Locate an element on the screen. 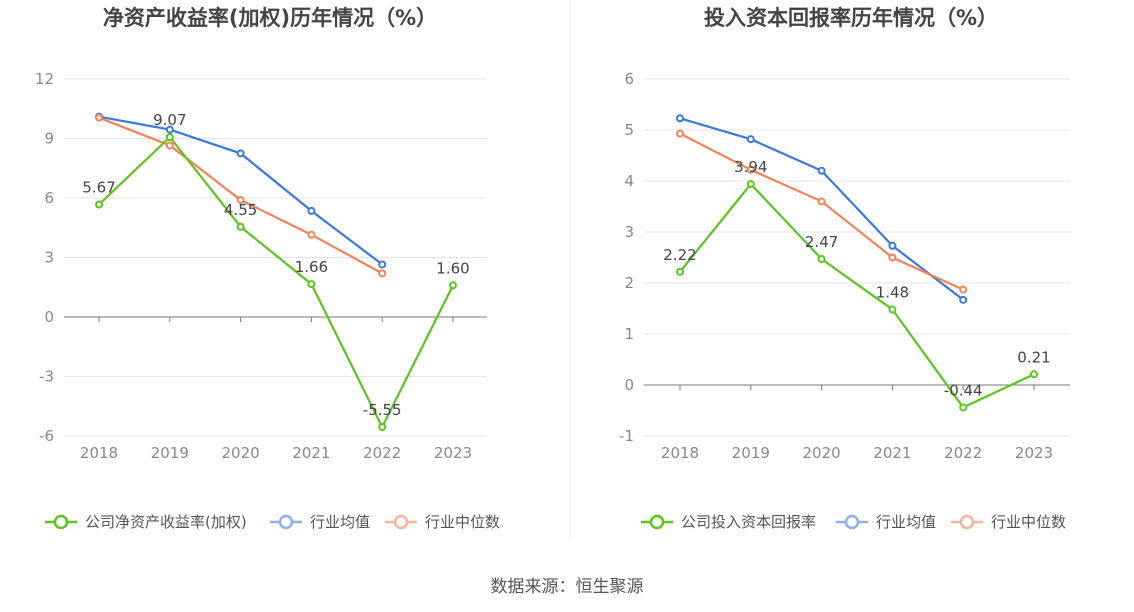 The image size is (1134, 612). data-label: 1.66 is located at coordinates (311, 267).